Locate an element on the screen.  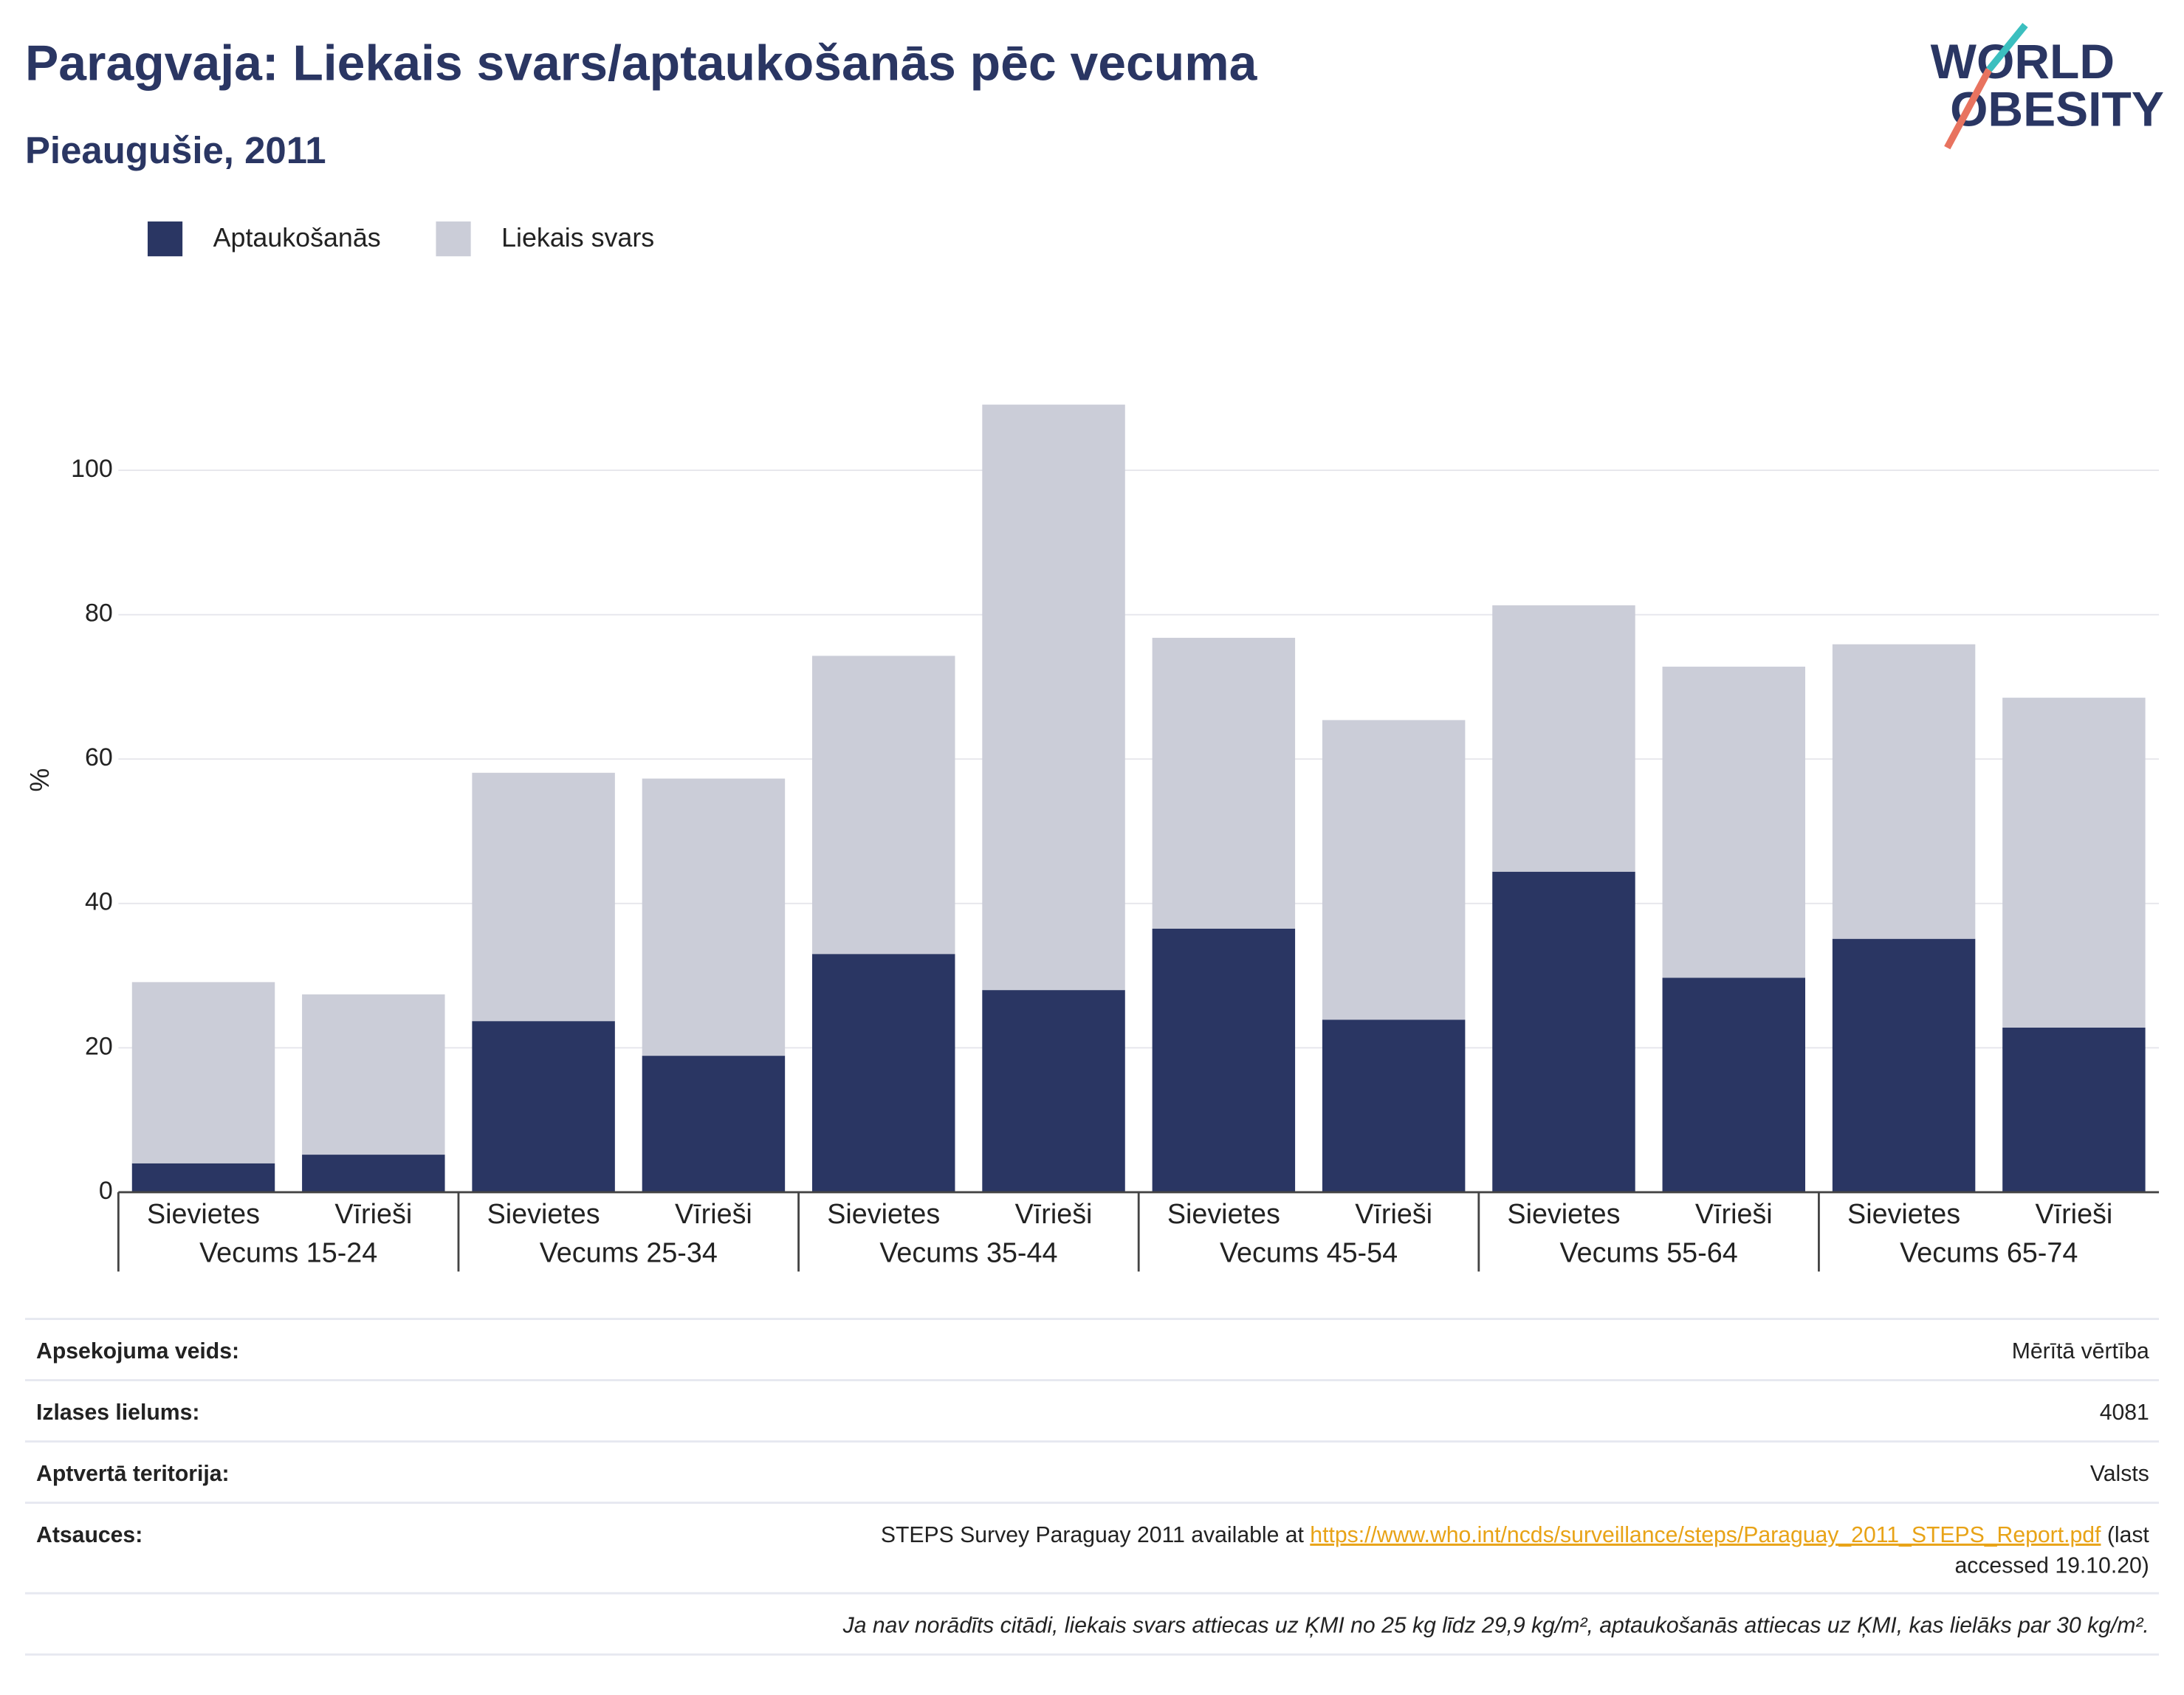
y-tick-label: 0 is located at coordinates (106, 1191).